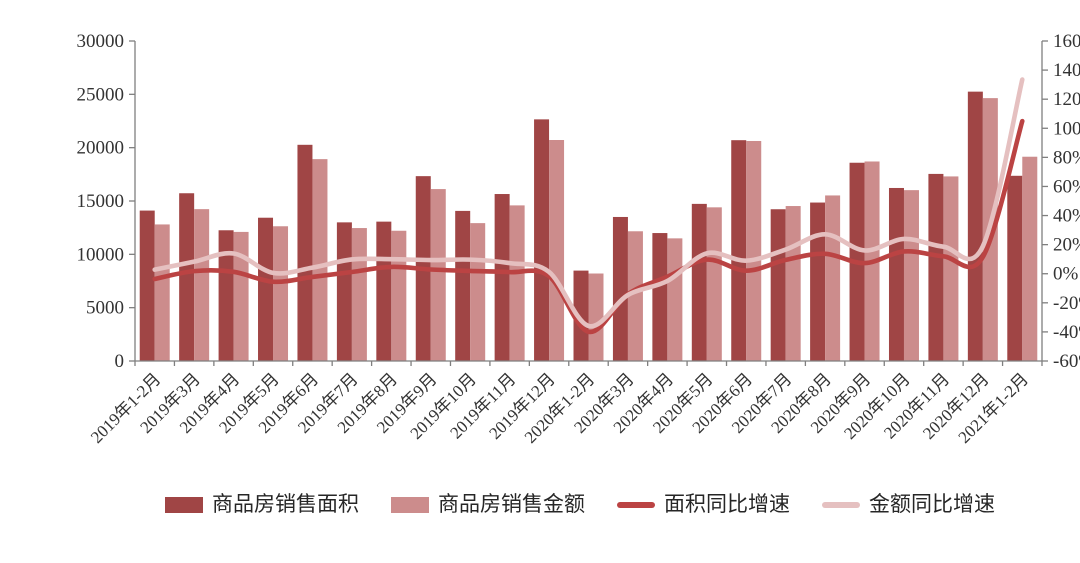 The height and width of the screenshot is (563, 1080). I want to click on legend-label-area-bar: 商品房销售面积, so click(285, 504).